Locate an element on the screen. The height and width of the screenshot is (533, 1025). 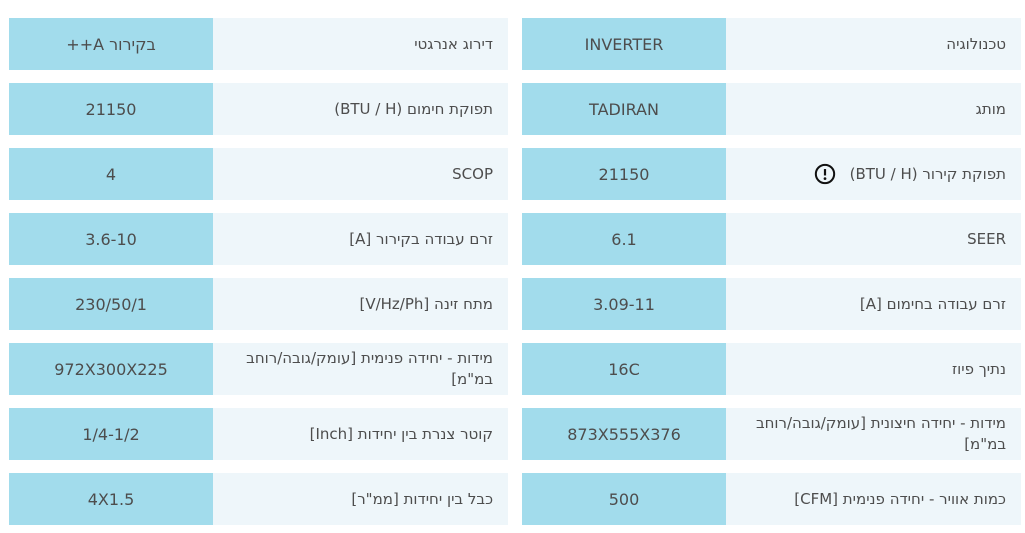
spec-label-cell: מותג is located at coordinates (873, 109).